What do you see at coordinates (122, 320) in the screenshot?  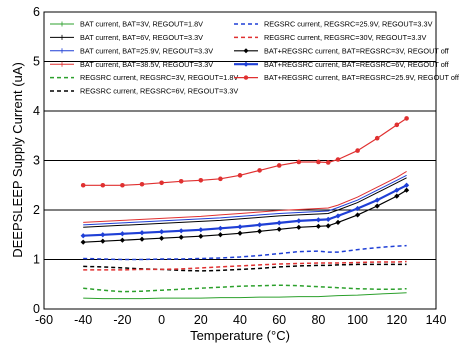 I see `x-tick-label: -20` at bounding box center [122, 320].